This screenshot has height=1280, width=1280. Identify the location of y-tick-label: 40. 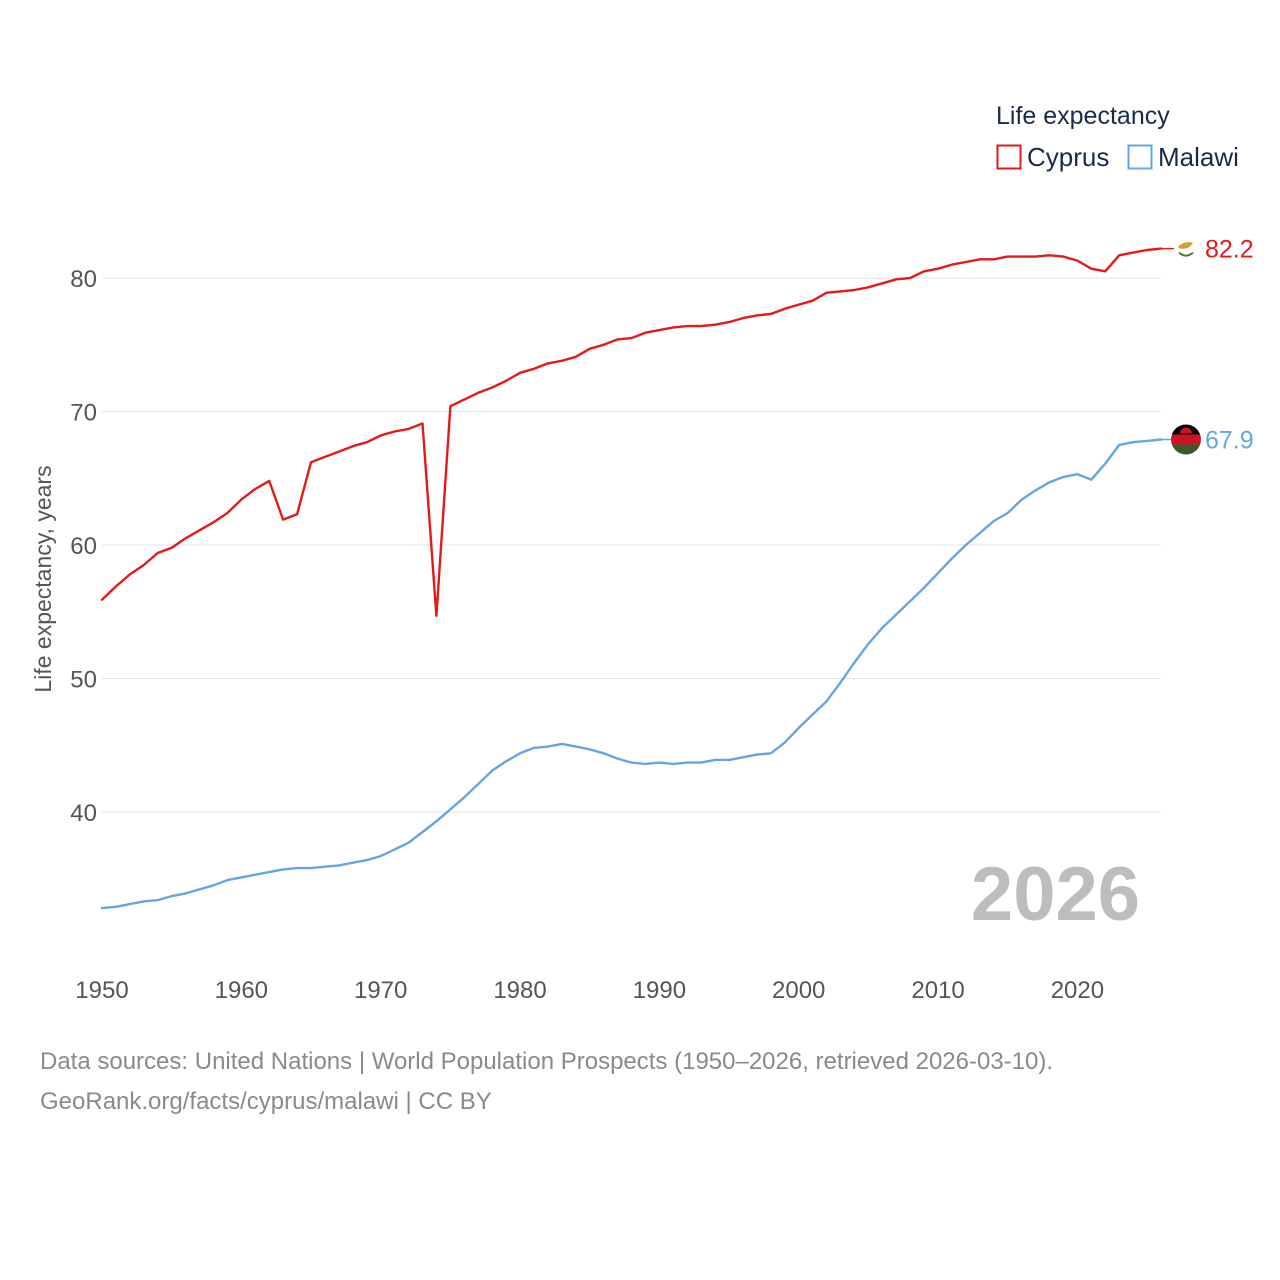
(83, 813).